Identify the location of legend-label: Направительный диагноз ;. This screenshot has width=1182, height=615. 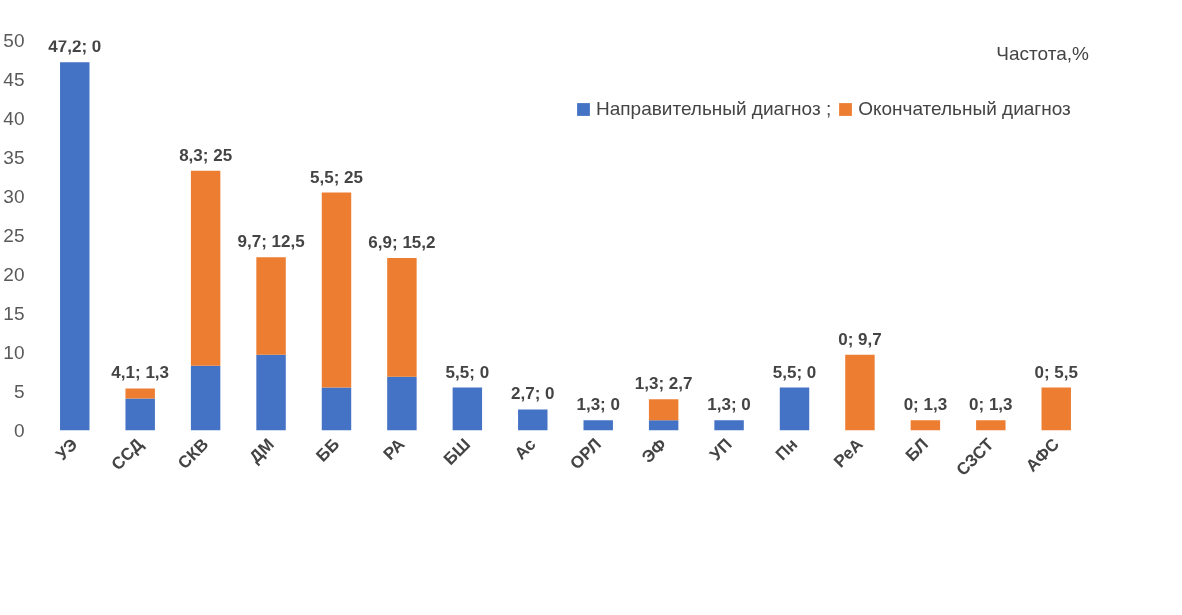
(714, 109).